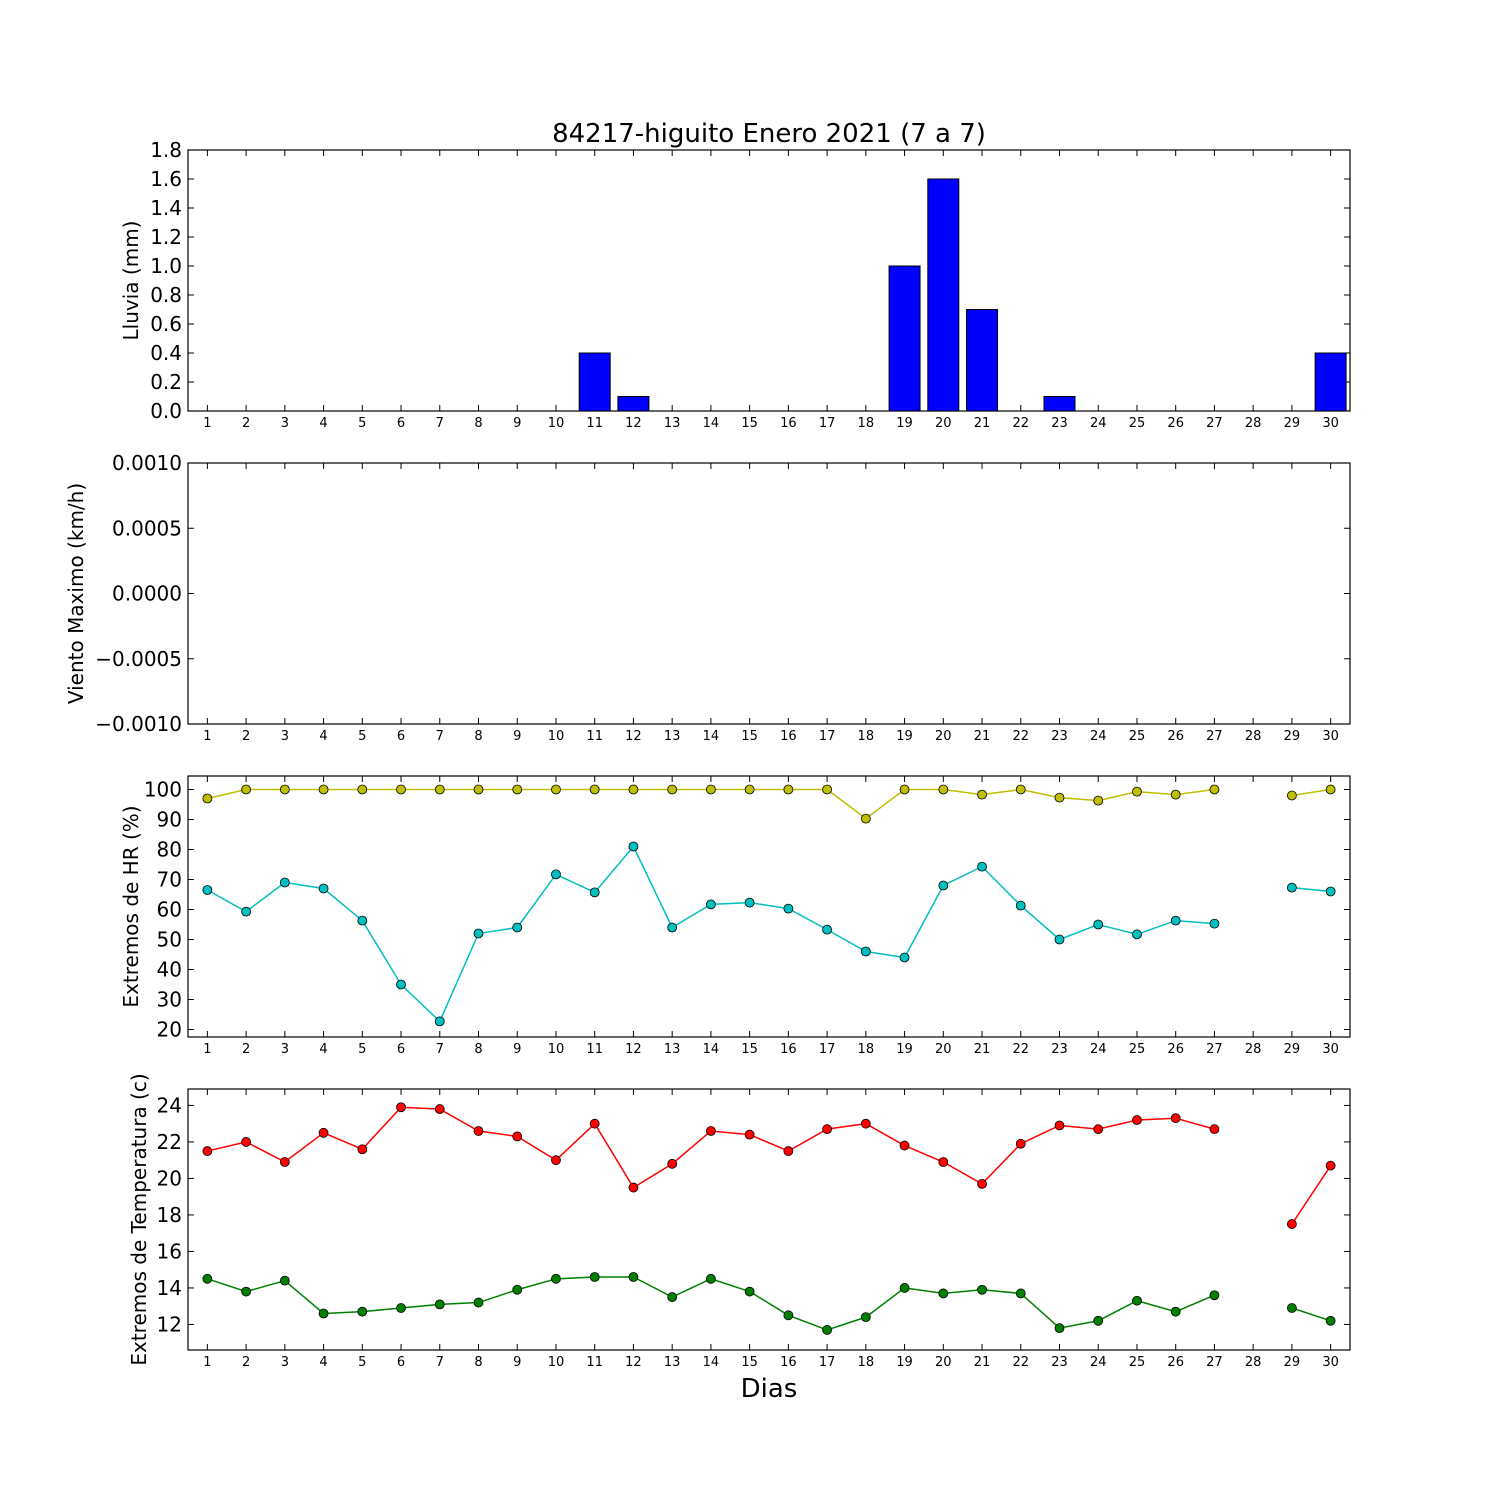  I want to click on x-tick-label: 1, so click(207, 423).